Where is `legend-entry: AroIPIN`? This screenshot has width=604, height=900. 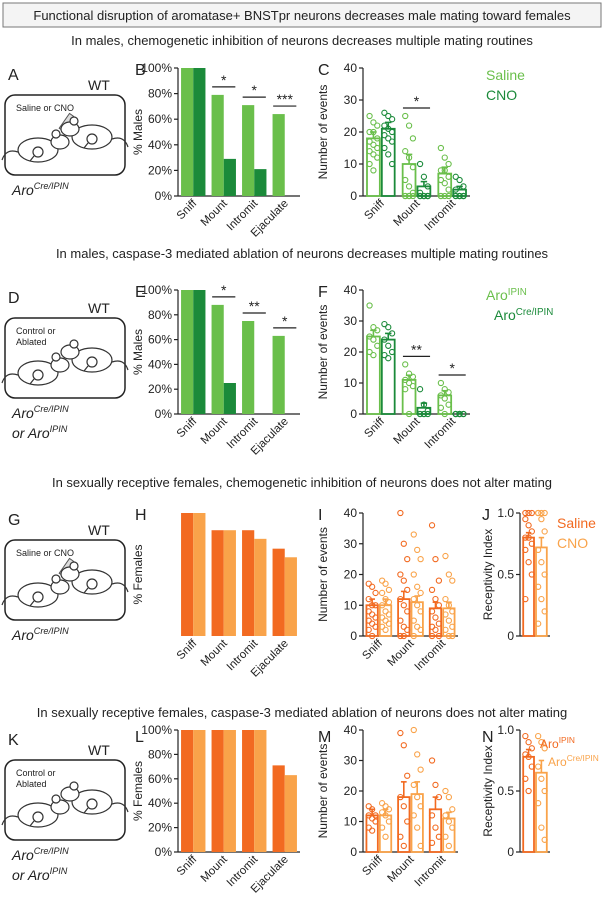 legend-entry: AroIPIN is located at coordinates (506, 295).